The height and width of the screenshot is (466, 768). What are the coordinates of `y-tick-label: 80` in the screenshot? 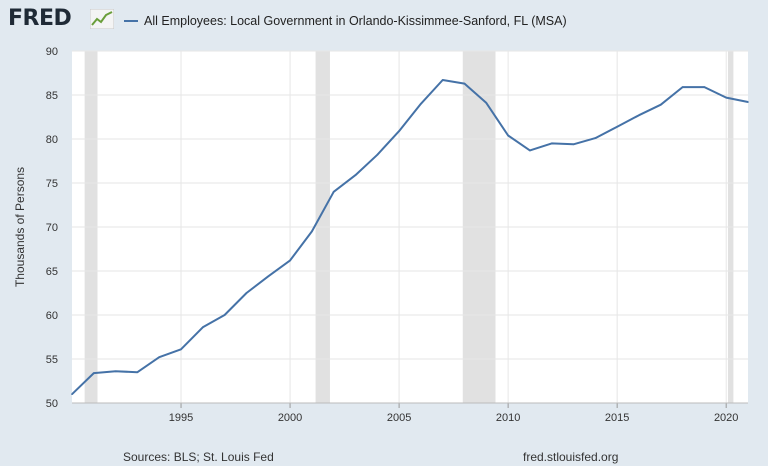 It's located at (52, 140).